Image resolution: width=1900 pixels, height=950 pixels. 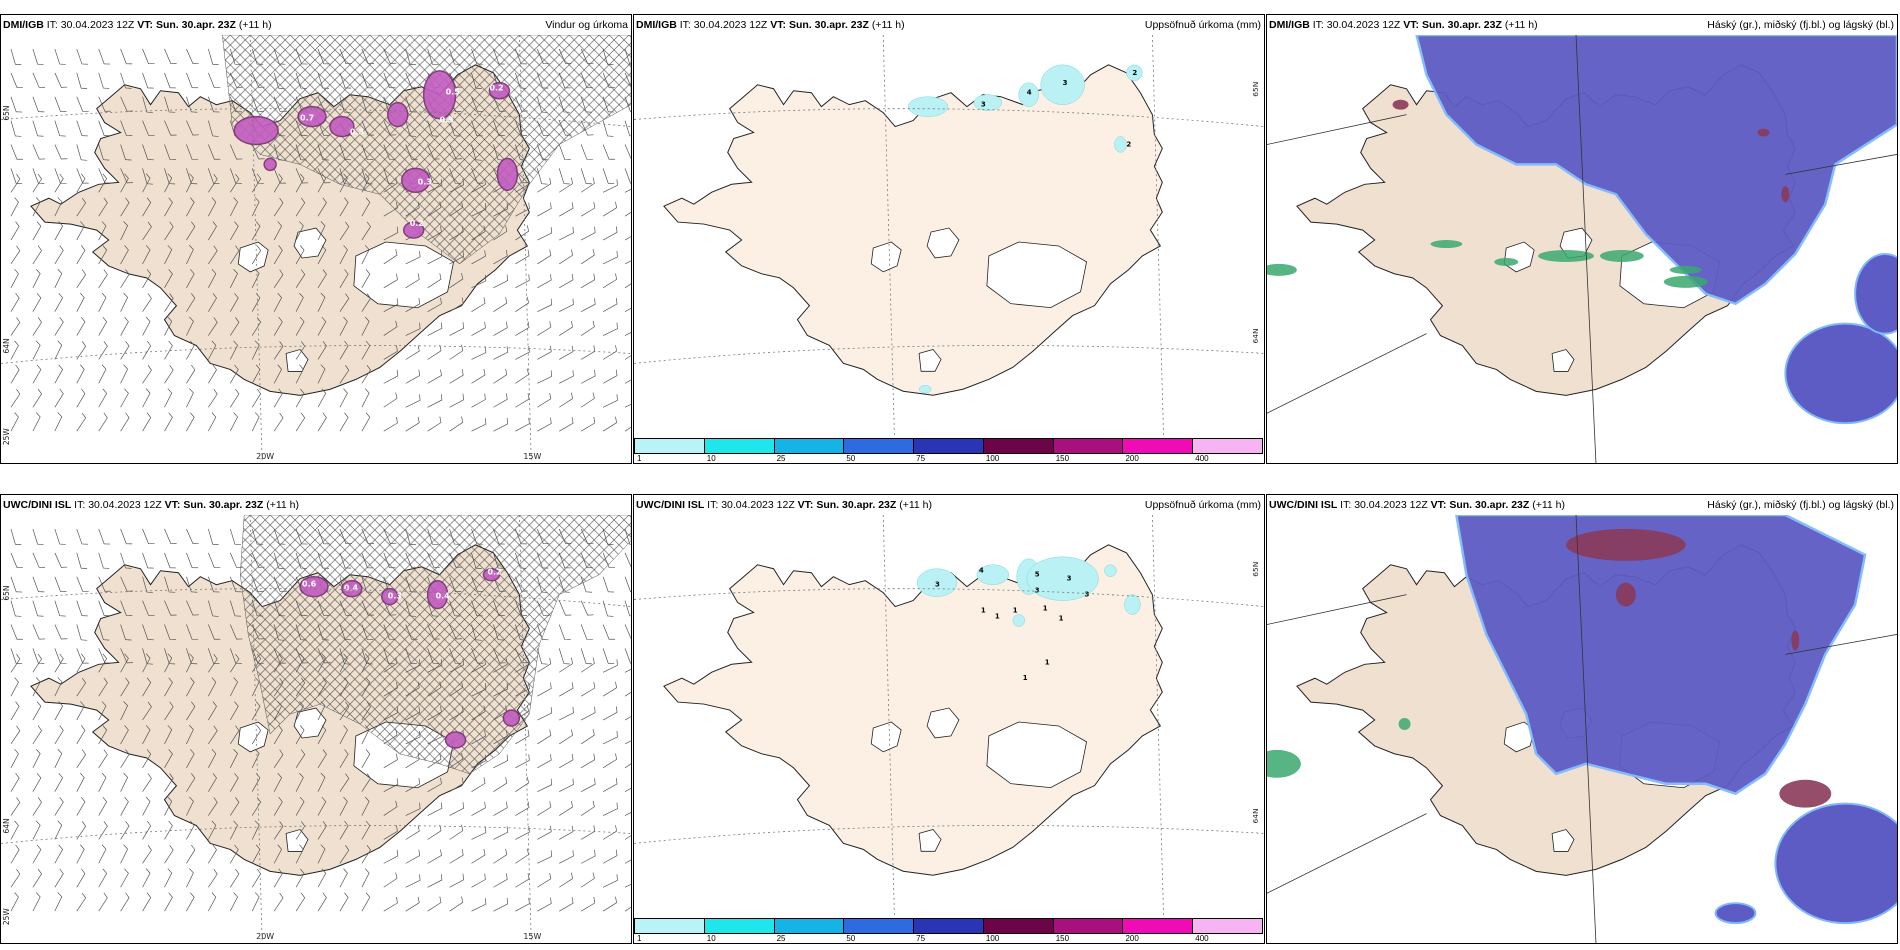 I want to click on colorbar-tick-label: 50, so click(x=851, y=458).